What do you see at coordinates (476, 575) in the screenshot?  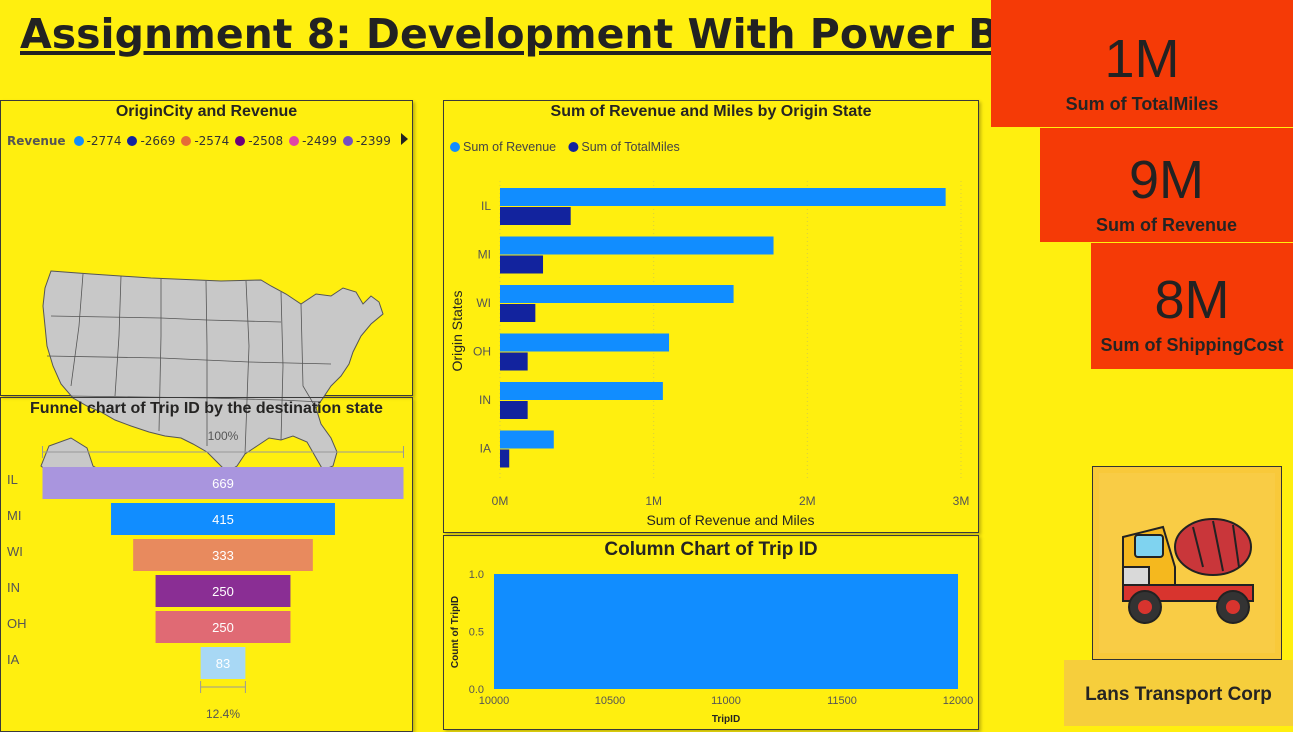 I see `y-tick-label: 1.0` at bounding box center [476, 575].